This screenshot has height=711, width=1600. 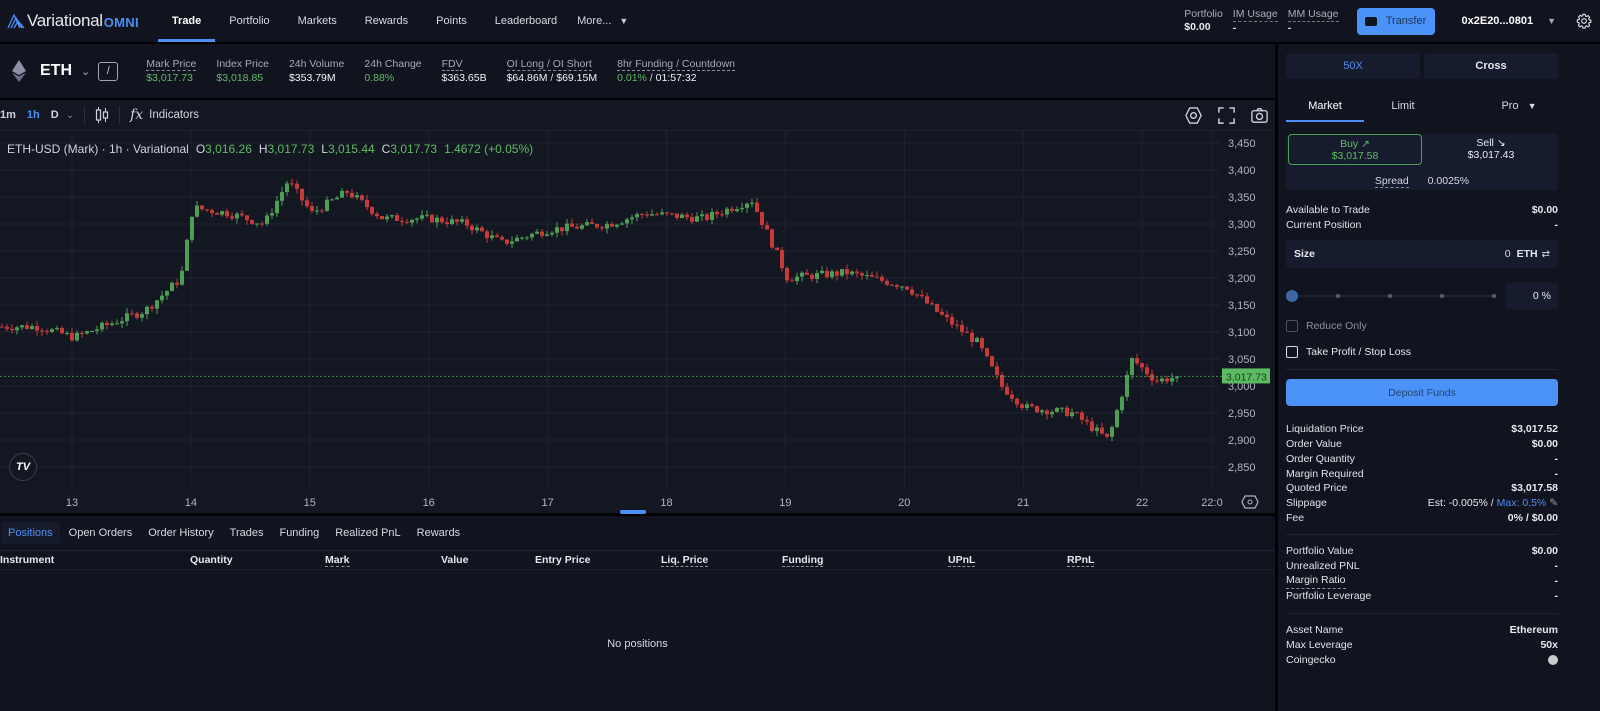 I want to click on svg-text: 17, so click(x=547, y=503).